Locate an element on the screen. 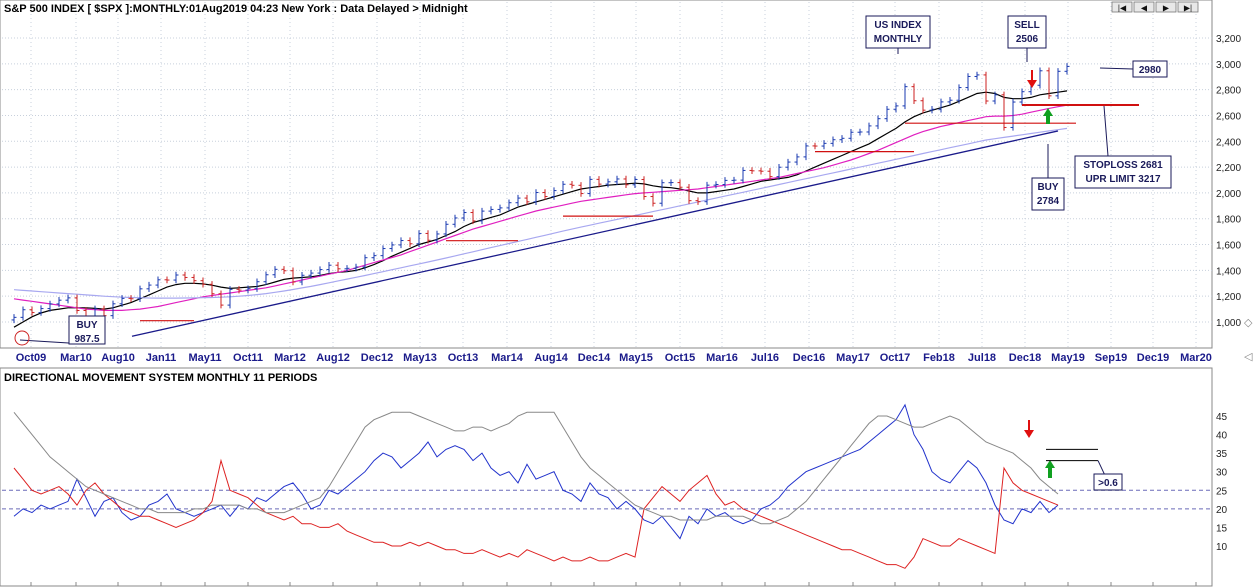 The width and height of the screenshot is (1255, 587). price-x-tick: May15 is located at coordinates (636, 358).